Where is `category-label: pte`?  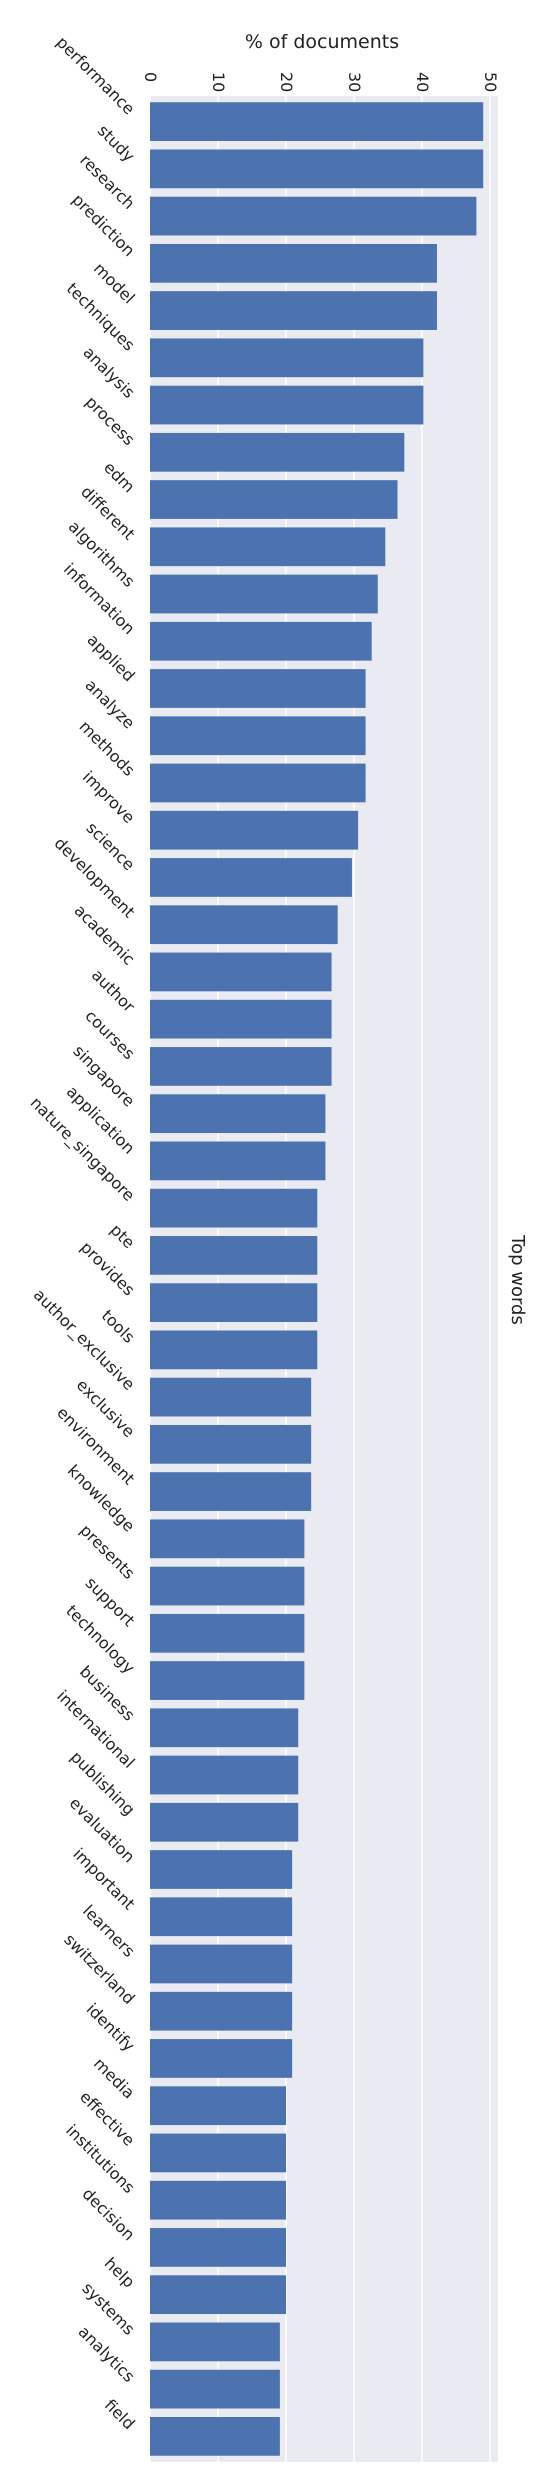 category-label: pte is located at coordinates (123, 1236).